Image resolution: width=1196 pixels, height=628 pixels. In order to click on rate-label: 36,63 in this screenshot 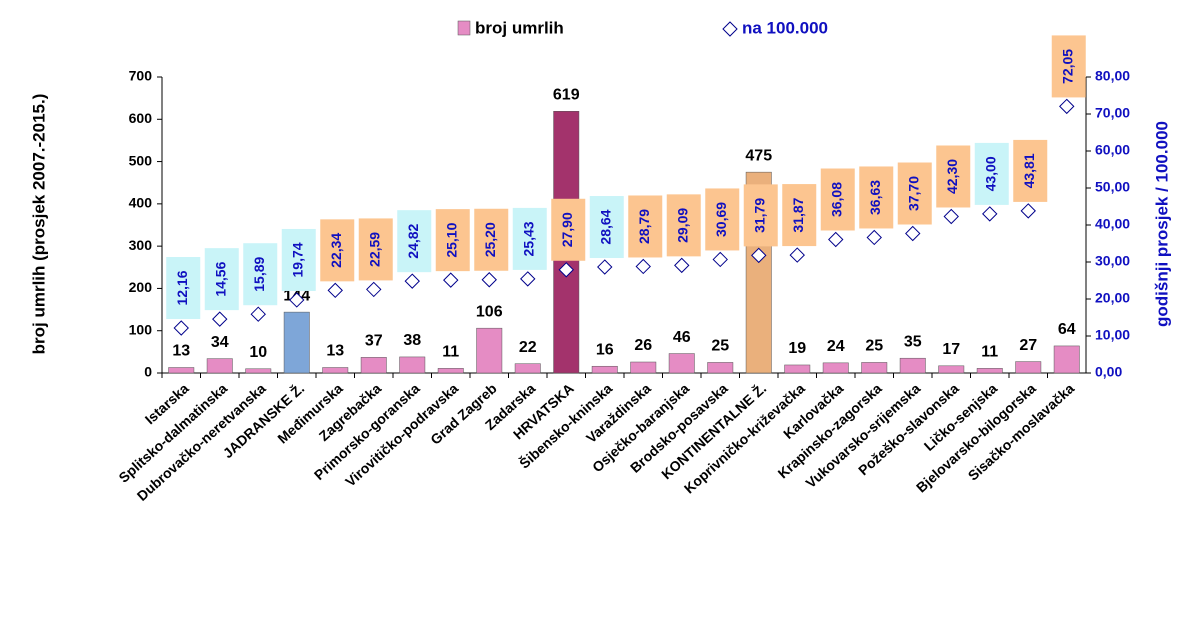, I will do `click(875, 197)`.